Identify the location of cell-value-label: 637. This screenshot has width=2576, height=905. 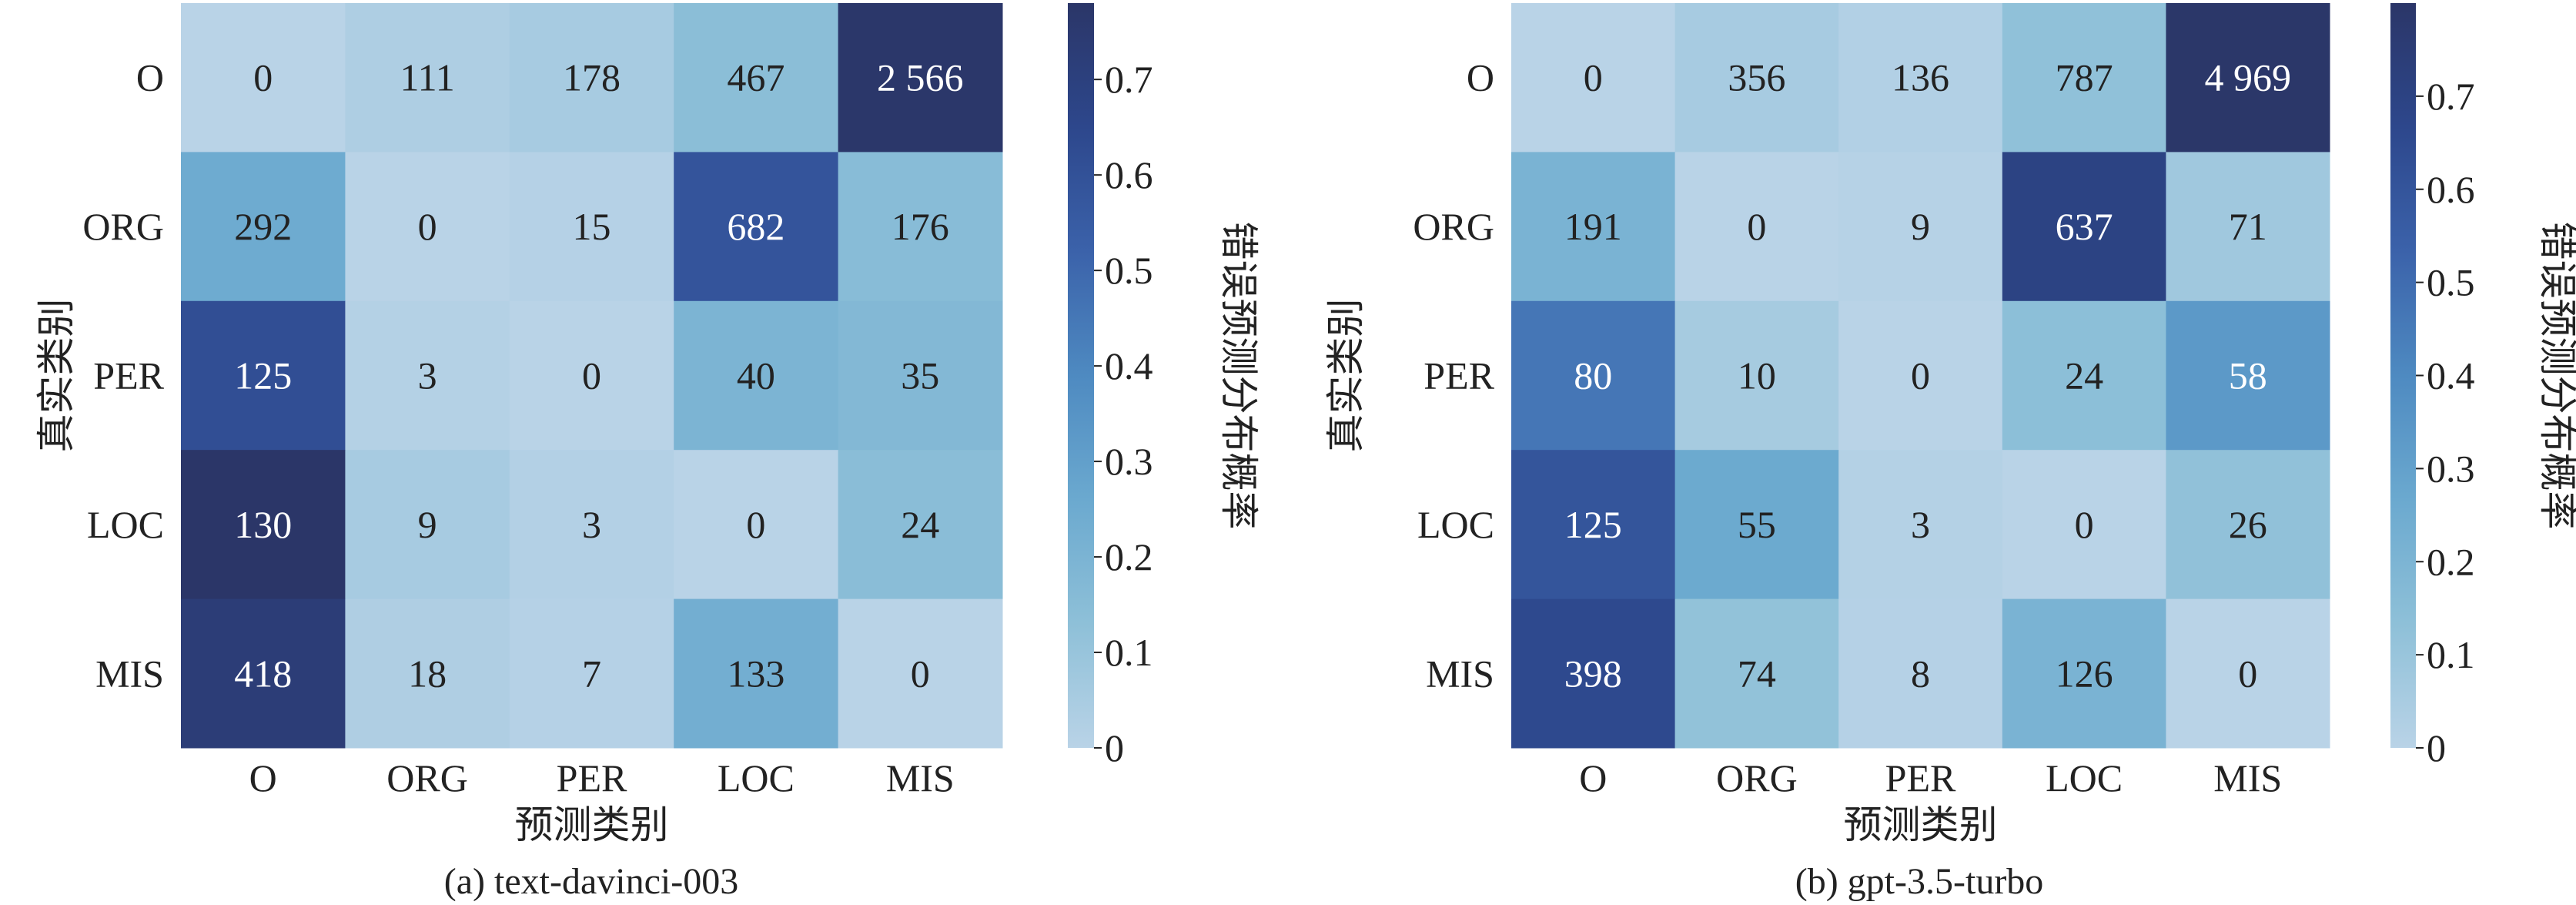
(2084, 226).